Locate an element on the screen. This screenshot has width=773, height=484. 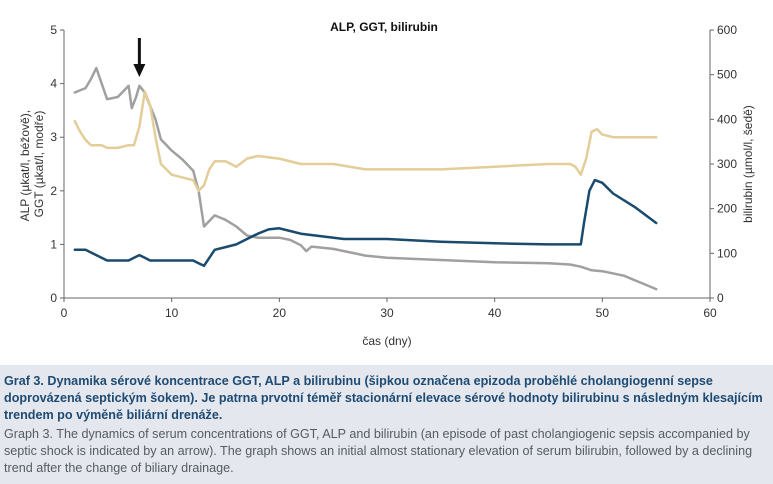
y-right-tick-label: 300 is located at coordinates (727, 164).